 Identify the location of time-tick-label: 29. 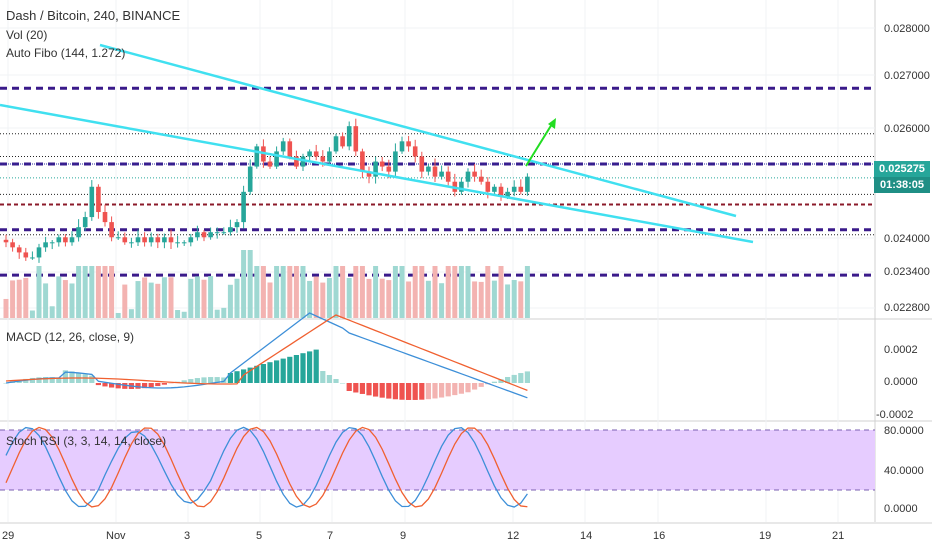
(8, 536).